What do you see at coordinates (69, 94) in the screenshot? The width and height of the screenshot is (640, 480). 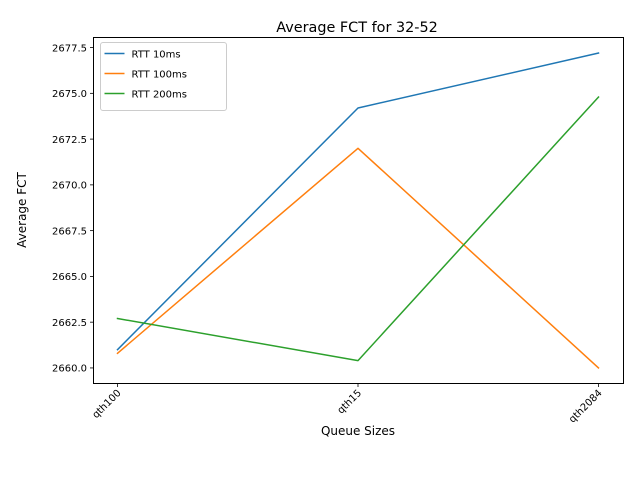 I see `y-tick-label: 2675.0` at bounding box center [69, 94].